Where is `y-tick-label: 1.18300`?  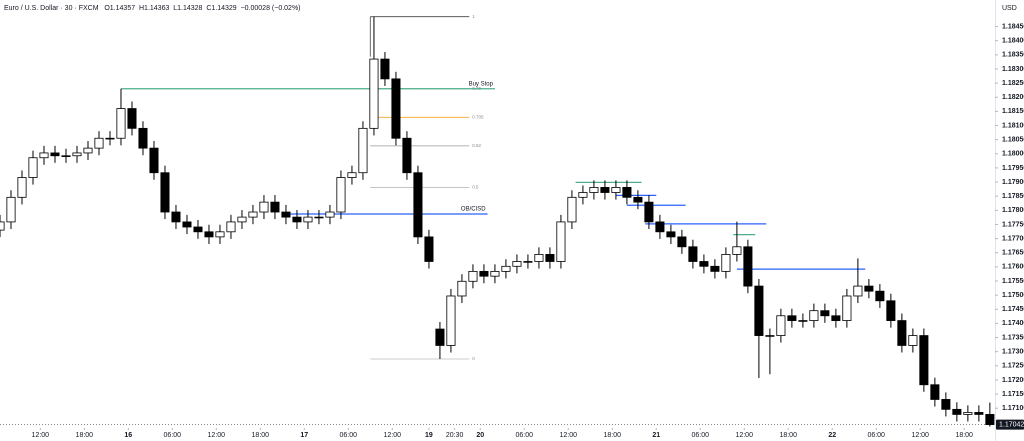
y-tick-label: 1.18300 is located at coordinates (1013, 69).